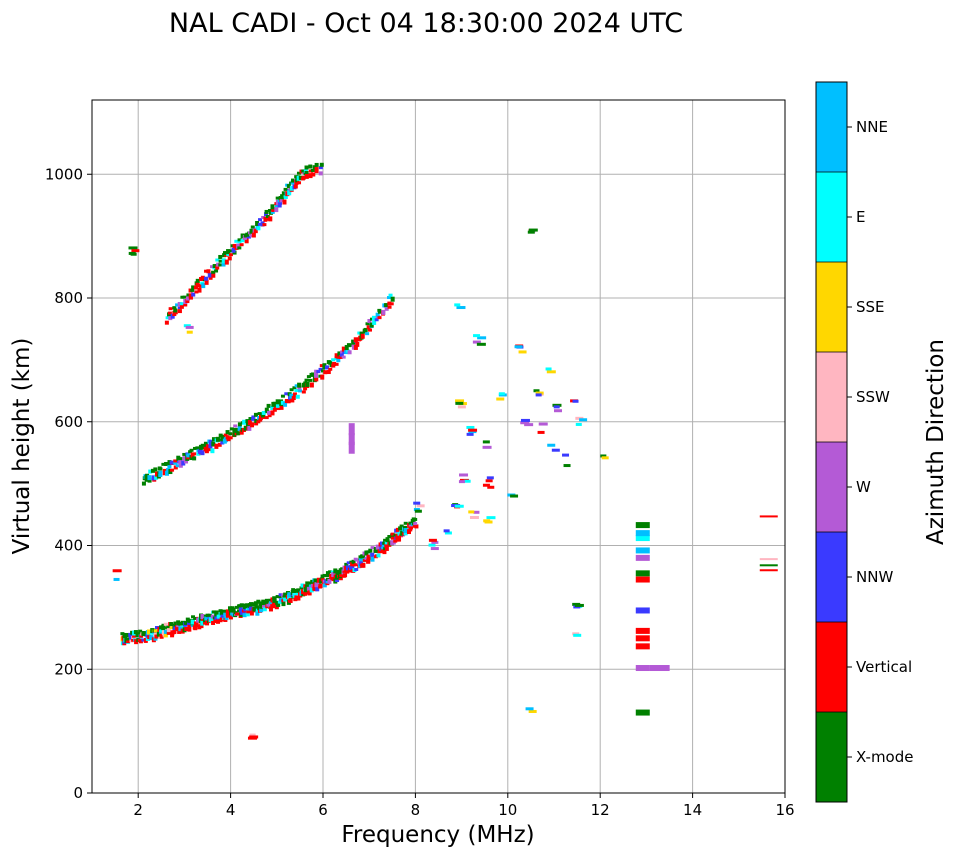 The height and width of the screenshot is (857, 958). I want to click on colorbar-label: X-mode, so click(884, 757).